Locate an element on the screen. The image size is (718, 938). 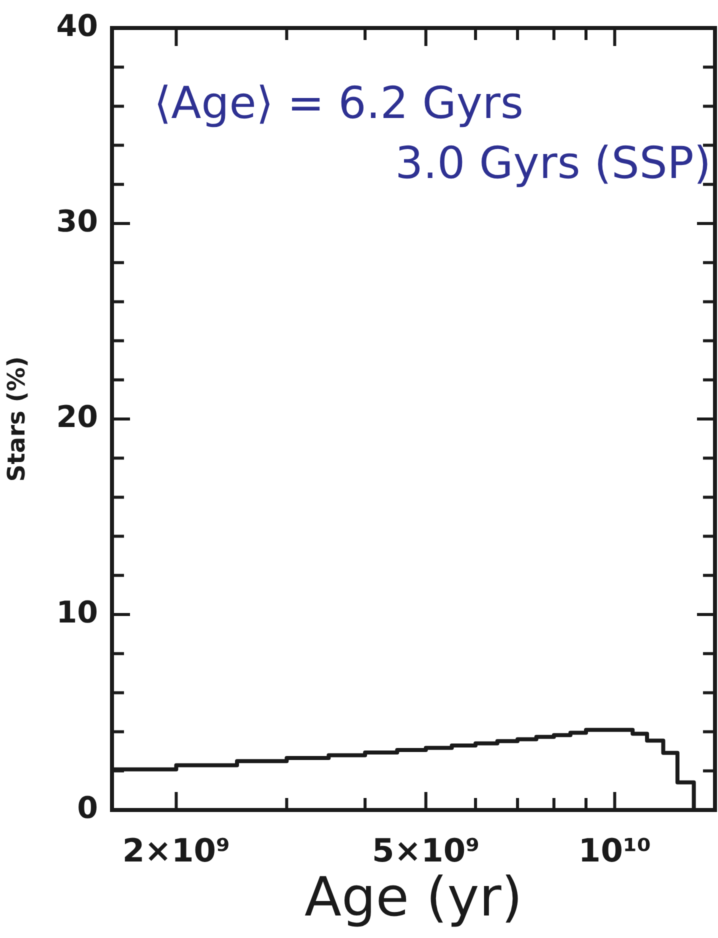
y-tick-label: 0 is located at coordinates (87, 808).